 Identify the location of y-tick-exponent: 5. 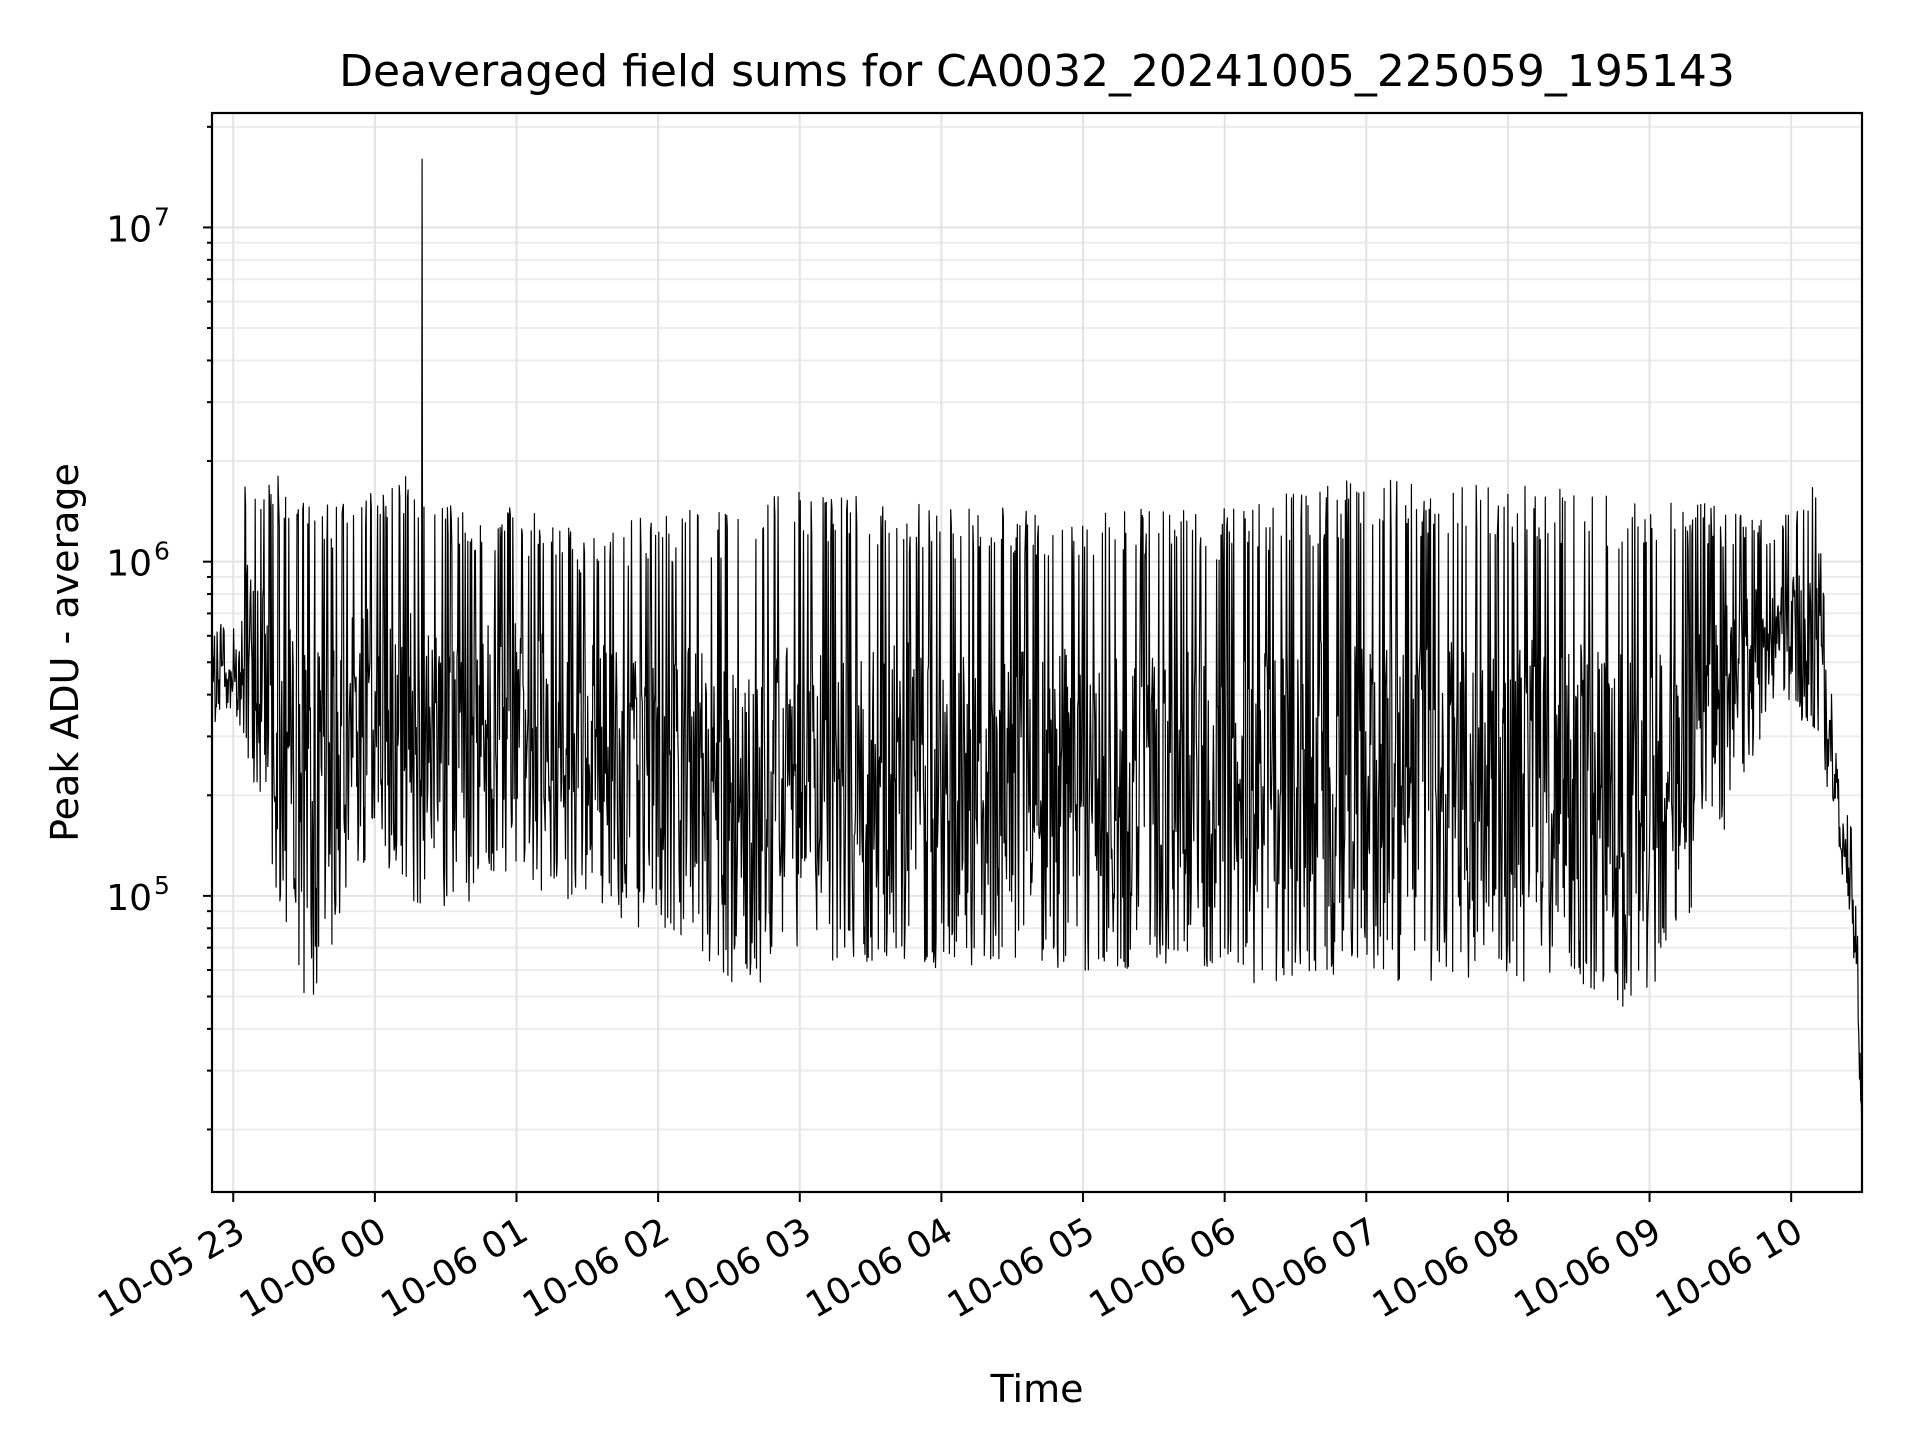
(162, 885).